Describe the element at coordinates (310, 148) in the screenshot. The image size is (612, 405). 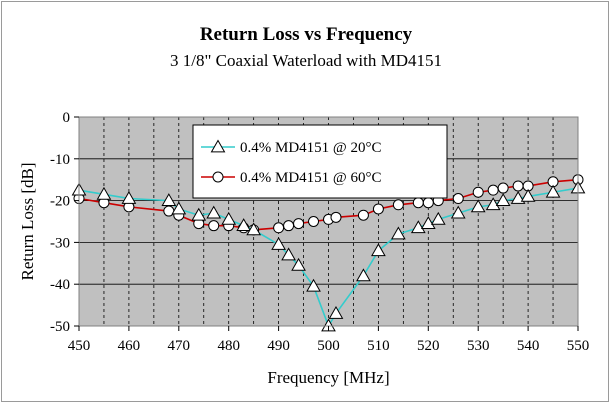
I see `legend-label: 0.4% MD4151 @ 20°C` at that location.